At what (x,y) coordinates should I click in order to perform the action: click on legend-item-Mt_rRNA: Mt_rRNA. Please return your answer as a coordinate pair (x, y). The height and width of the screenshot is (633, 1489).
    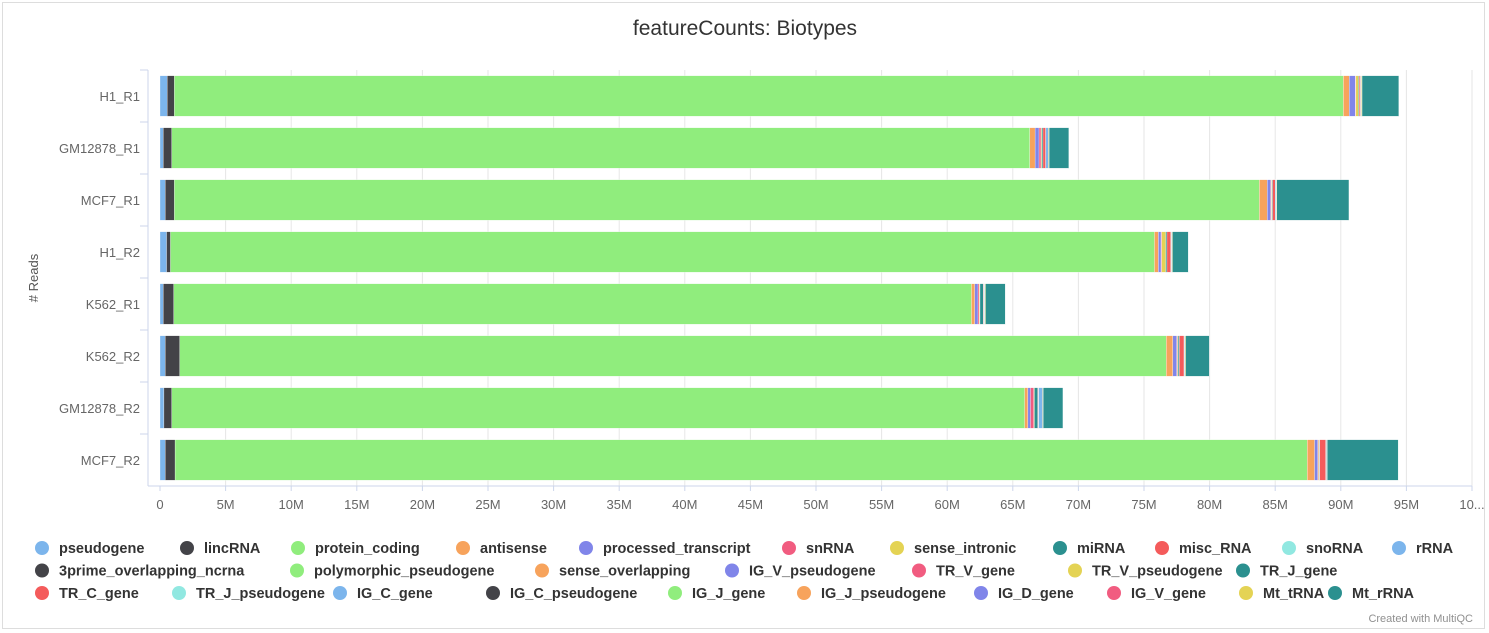
    Looking at the image, I should click on (1383, 594).